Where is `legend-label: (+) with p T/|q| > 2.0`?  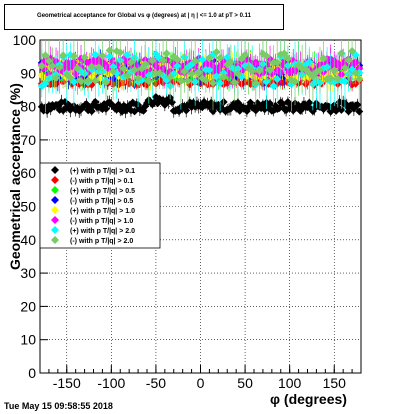 legend-label: (+) with p T/|q| > 2.0 is located at coordinates (102, 231).